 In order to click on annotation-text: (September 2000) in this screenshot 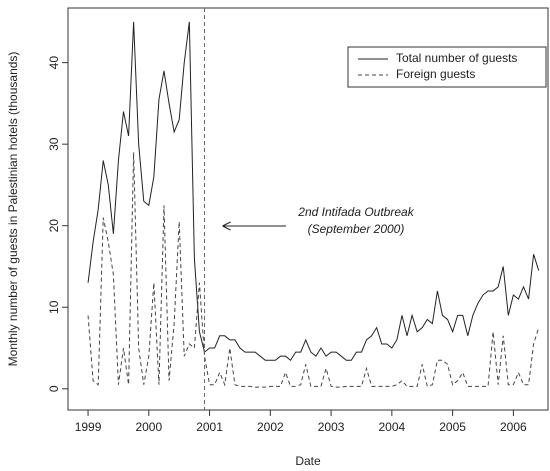, I will do `click(356, 229)`.